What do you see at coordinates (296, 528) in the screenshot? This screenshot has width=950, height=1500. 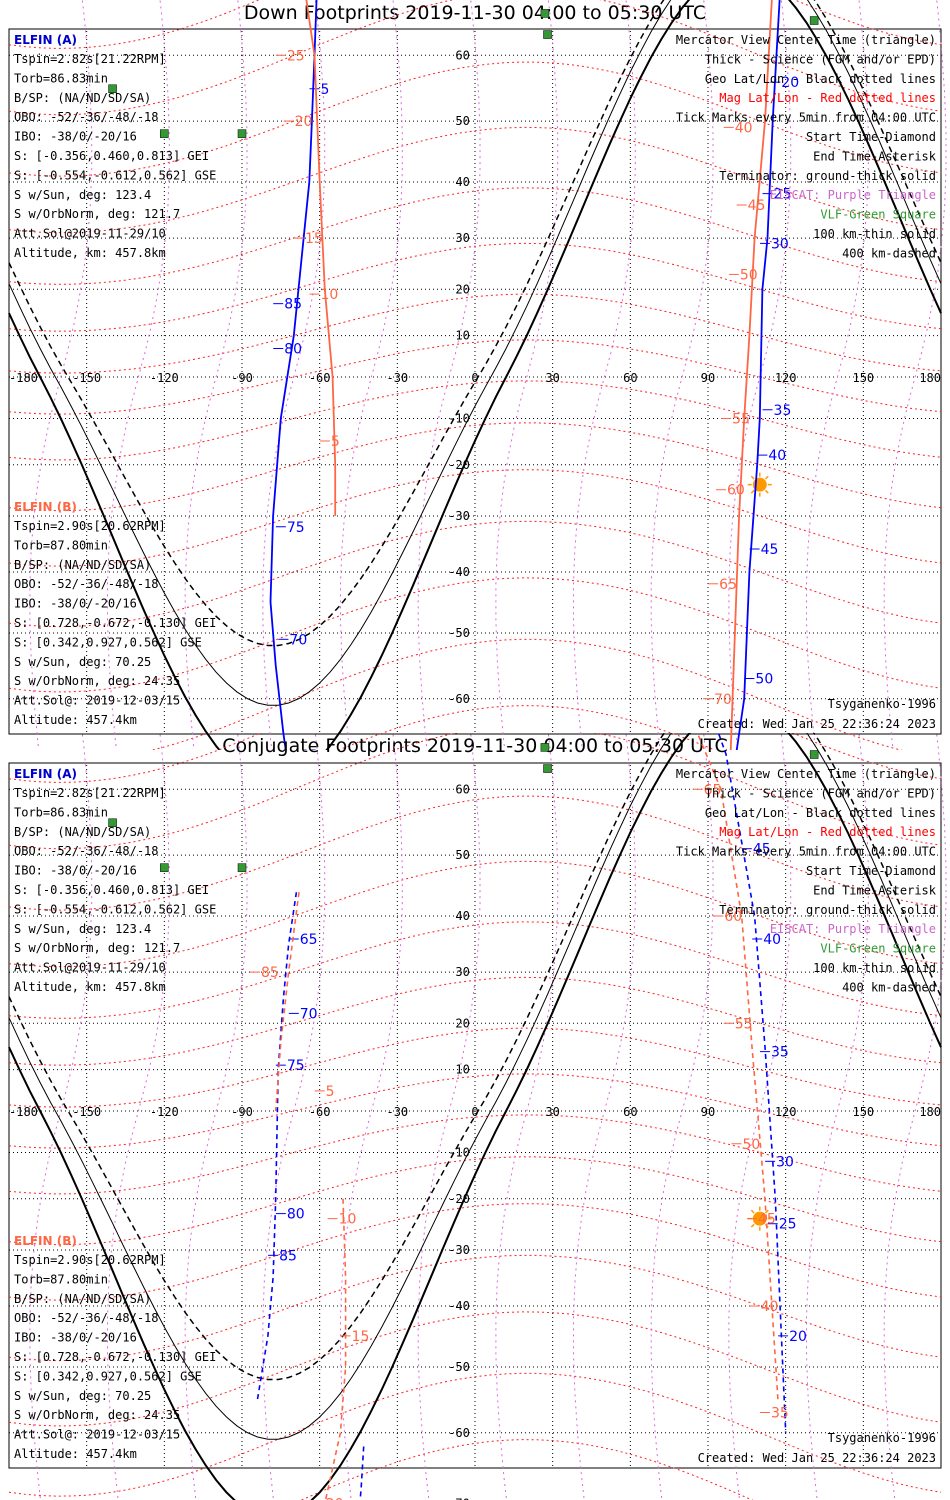 I see `time-tick-label: 75` at bounding box center [296, 528].